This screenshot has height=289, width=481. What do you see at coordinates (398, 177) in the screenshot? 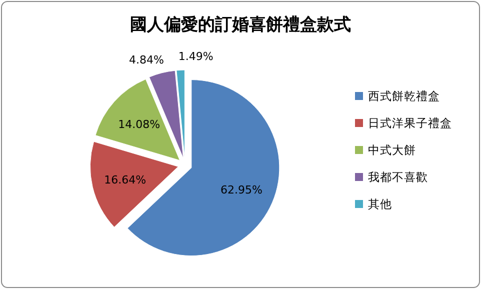
I see `legend-label: 我都不喜歡` at bounding box center [398, 177].